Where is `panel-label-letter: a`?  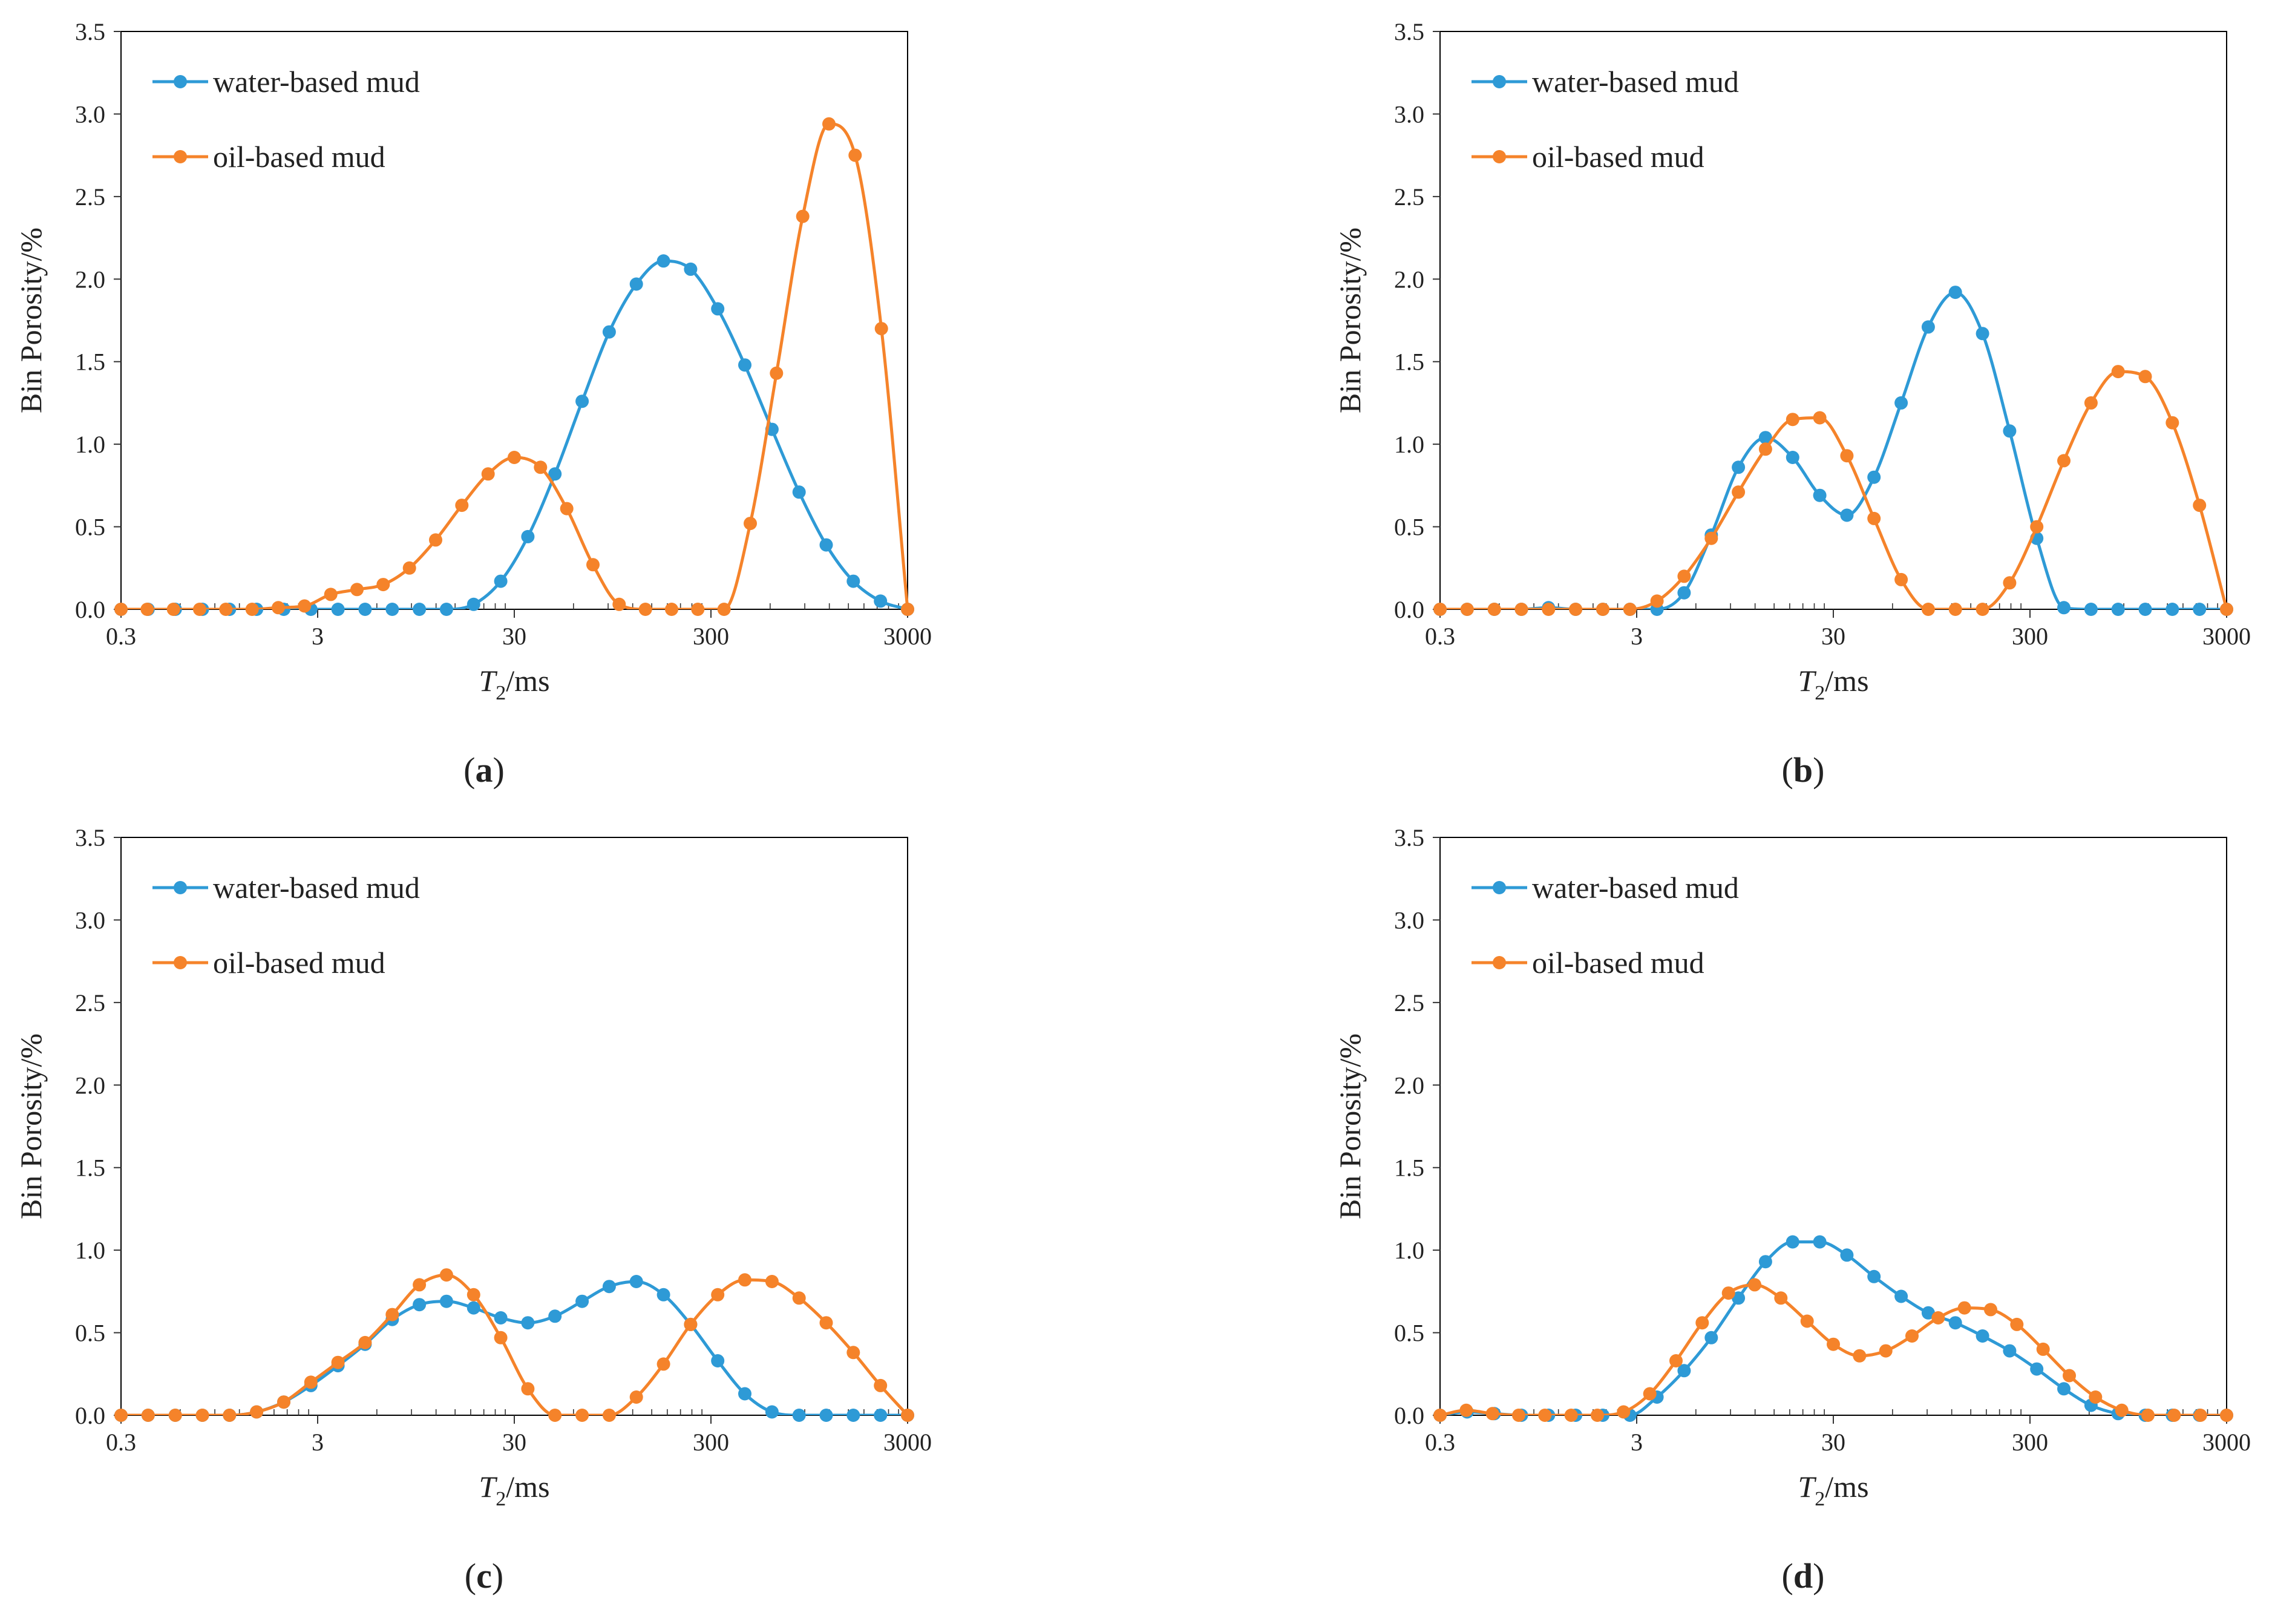 panel-label-letter: a is located at coordinates (484, 770).